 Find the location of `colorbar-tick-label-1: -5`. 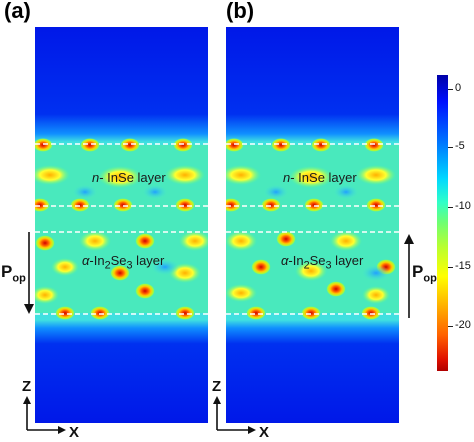

colorbar-tick-label-1: -5 is located at coordinates (460, 146).